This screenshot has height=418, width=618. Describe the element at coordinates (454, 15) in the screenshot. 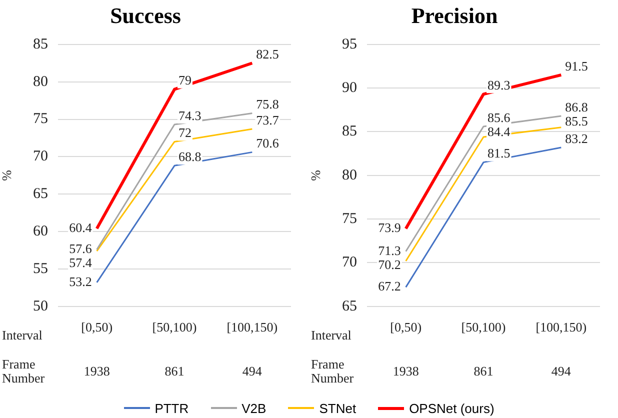

I see `chart-title: Precision` at that location.